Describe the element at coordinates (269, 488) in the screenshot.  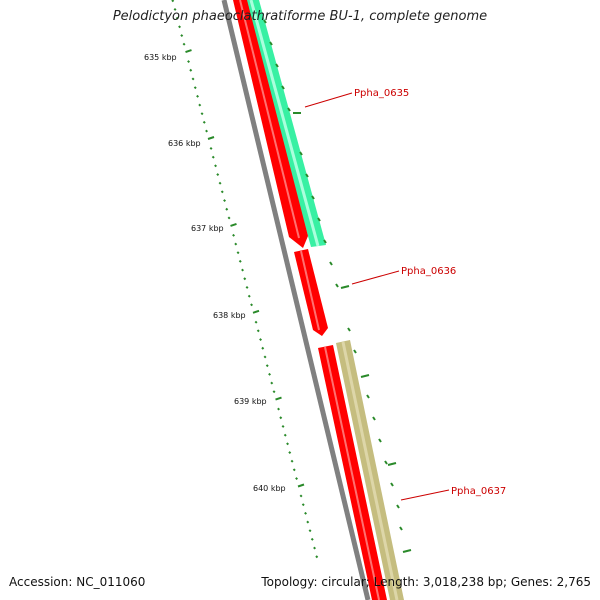
I see `ruler-tick-label: 640 kbp` at that location.